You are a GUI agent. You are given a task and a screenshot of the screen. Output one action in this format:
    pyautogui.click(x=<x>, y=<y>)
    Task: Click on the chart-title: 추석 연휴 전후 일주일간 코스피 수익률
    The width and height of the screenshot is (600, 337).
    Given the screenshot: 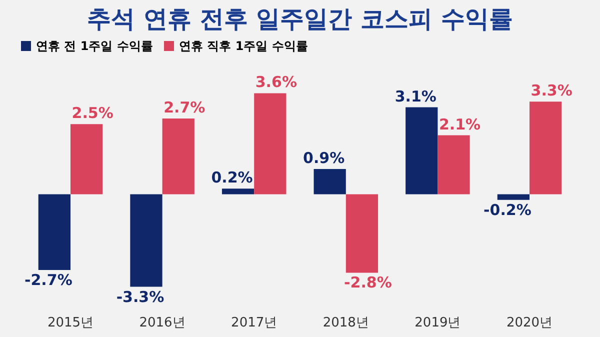 What is the action you would take?
    pyautogui.click(x=300, y=19)
    